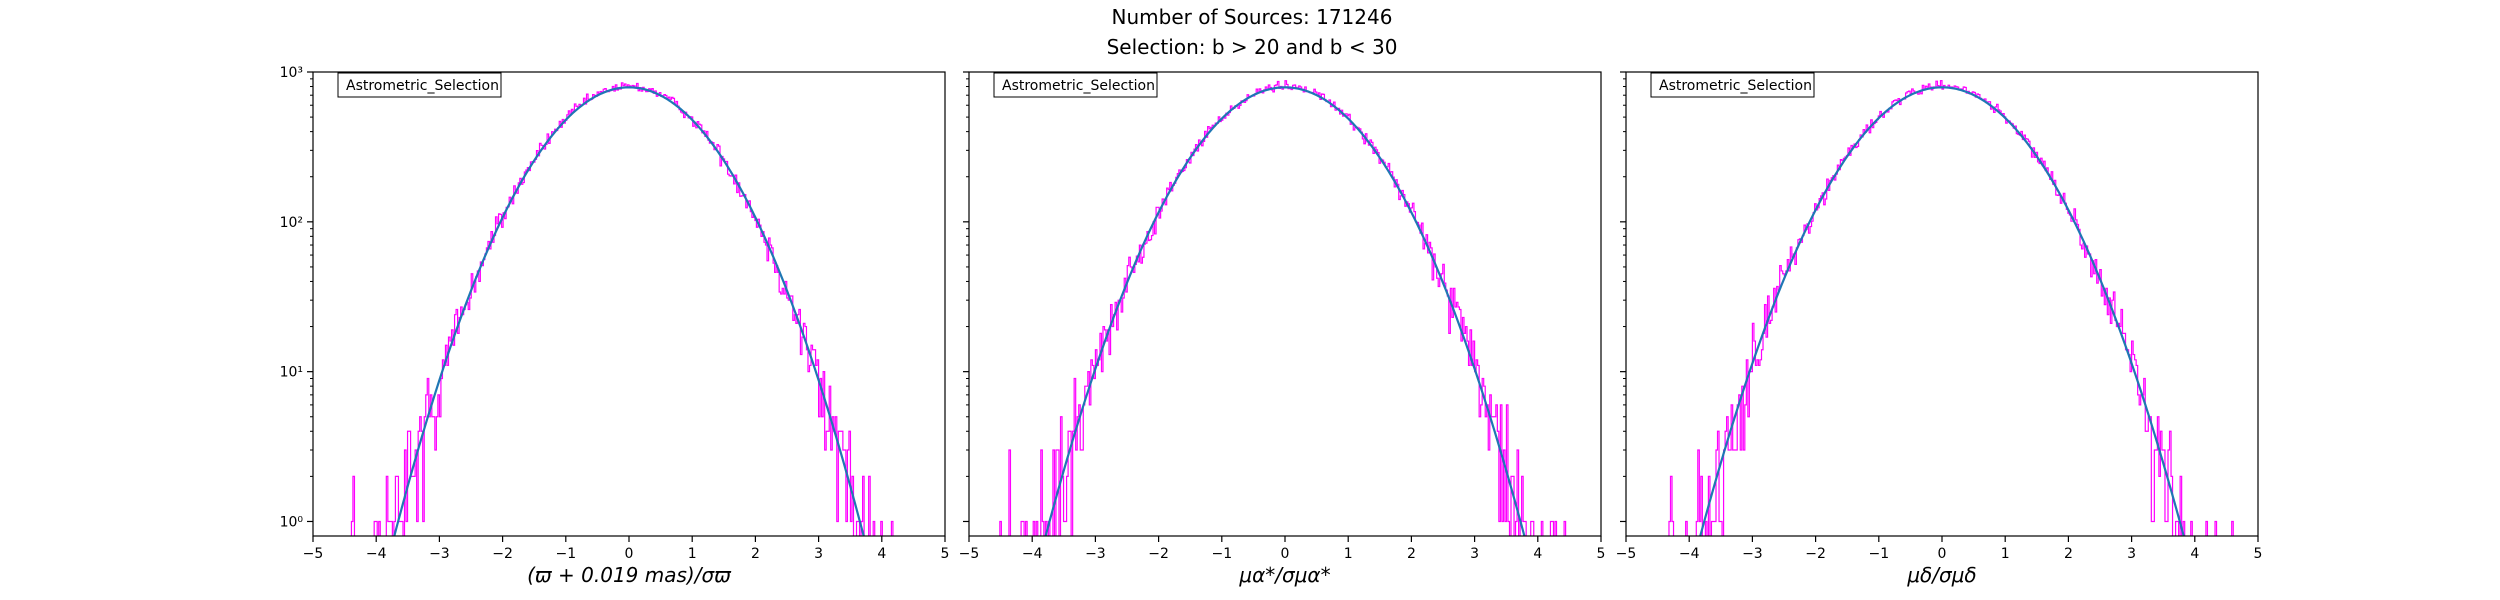  Describe the element at coordinates (291, 373) in the screenshot. I see `y-tick-label: 10¹` at that location.